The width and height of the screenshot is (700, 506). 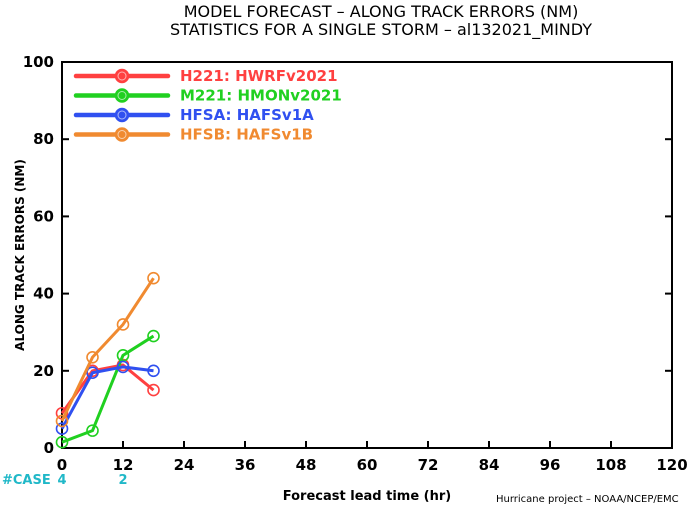 I want to click on y-tick-label: 60, so click(x=43, y=216).